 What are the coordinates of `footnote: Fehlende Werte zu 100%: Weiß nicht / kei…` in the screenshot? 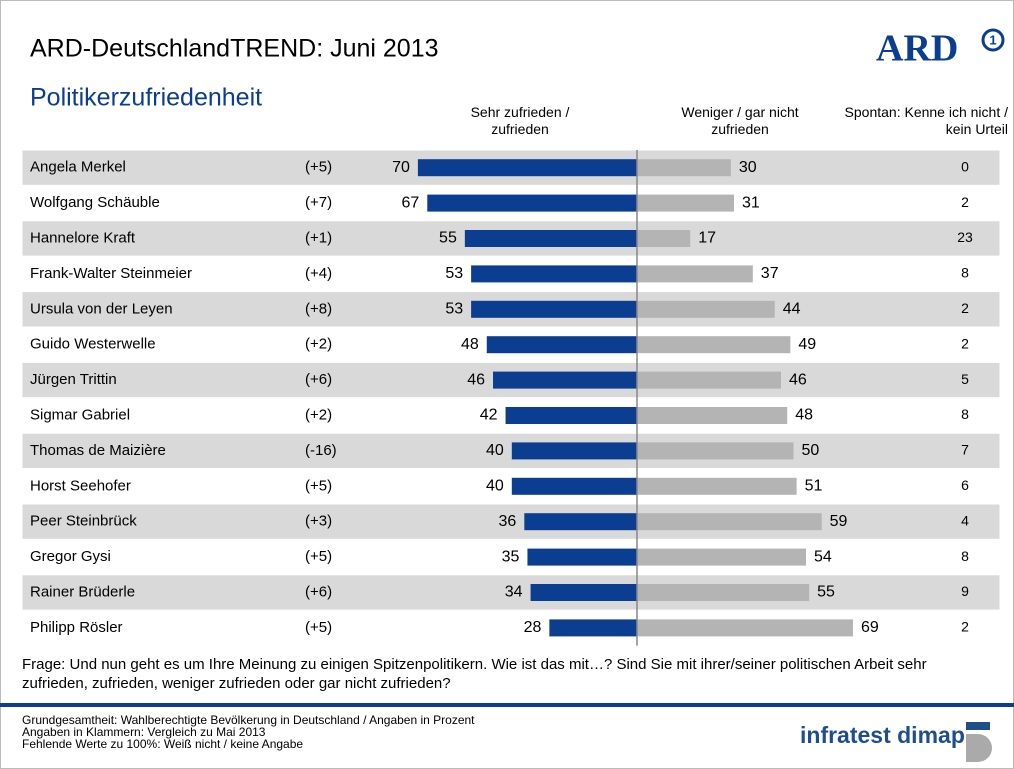 It's located at (163, 744).